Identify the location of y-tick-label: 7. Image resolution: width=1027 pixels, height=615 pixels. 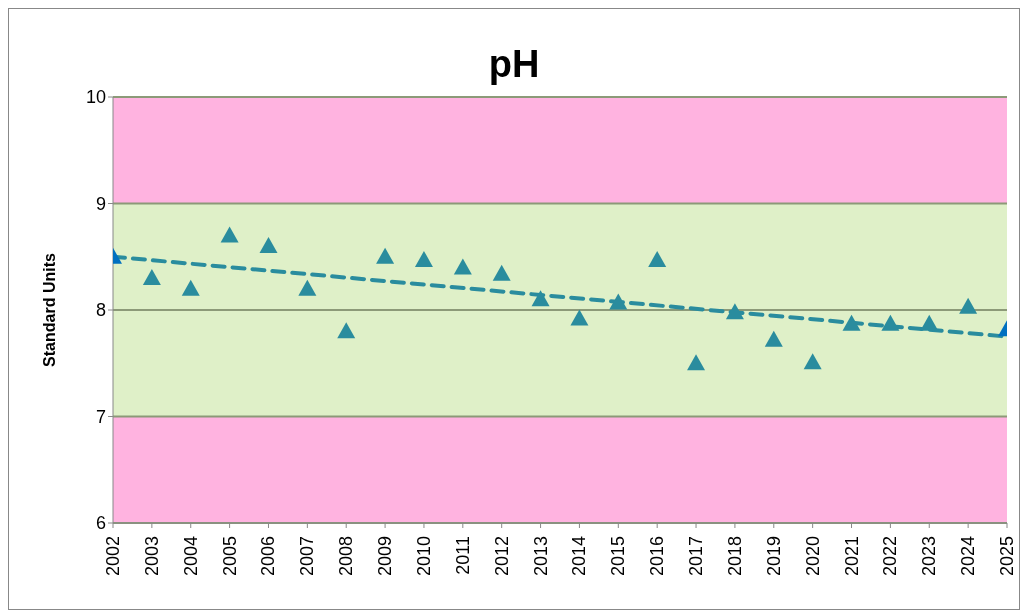
(100, 416).